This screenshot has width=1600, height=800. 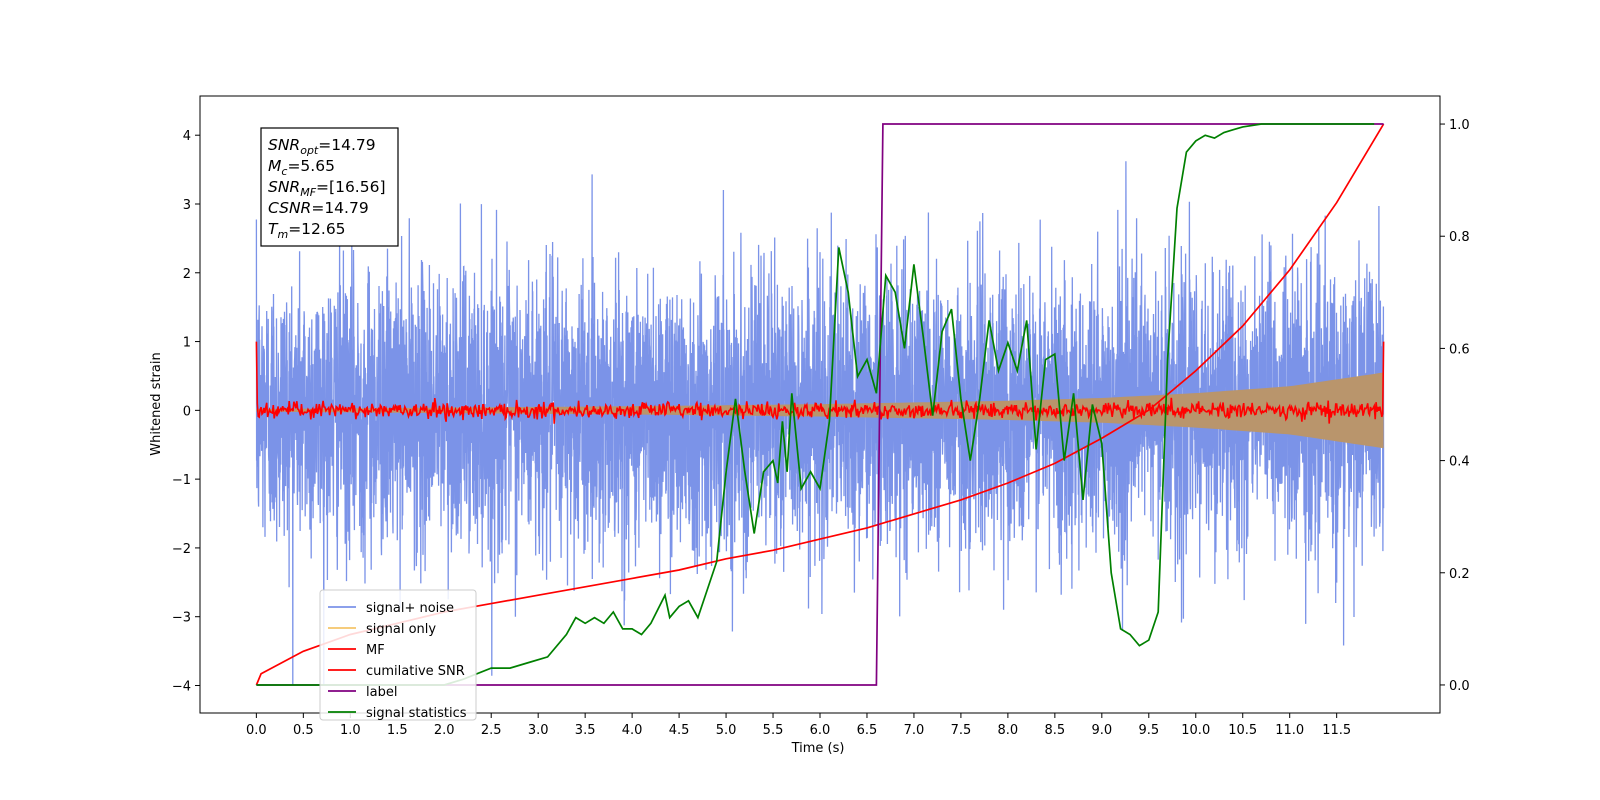 What do you see at coordinates (318, 208) in the screenshot?
I see `annotation-line: CSNR=14.79` at bounding box center [318, 208].